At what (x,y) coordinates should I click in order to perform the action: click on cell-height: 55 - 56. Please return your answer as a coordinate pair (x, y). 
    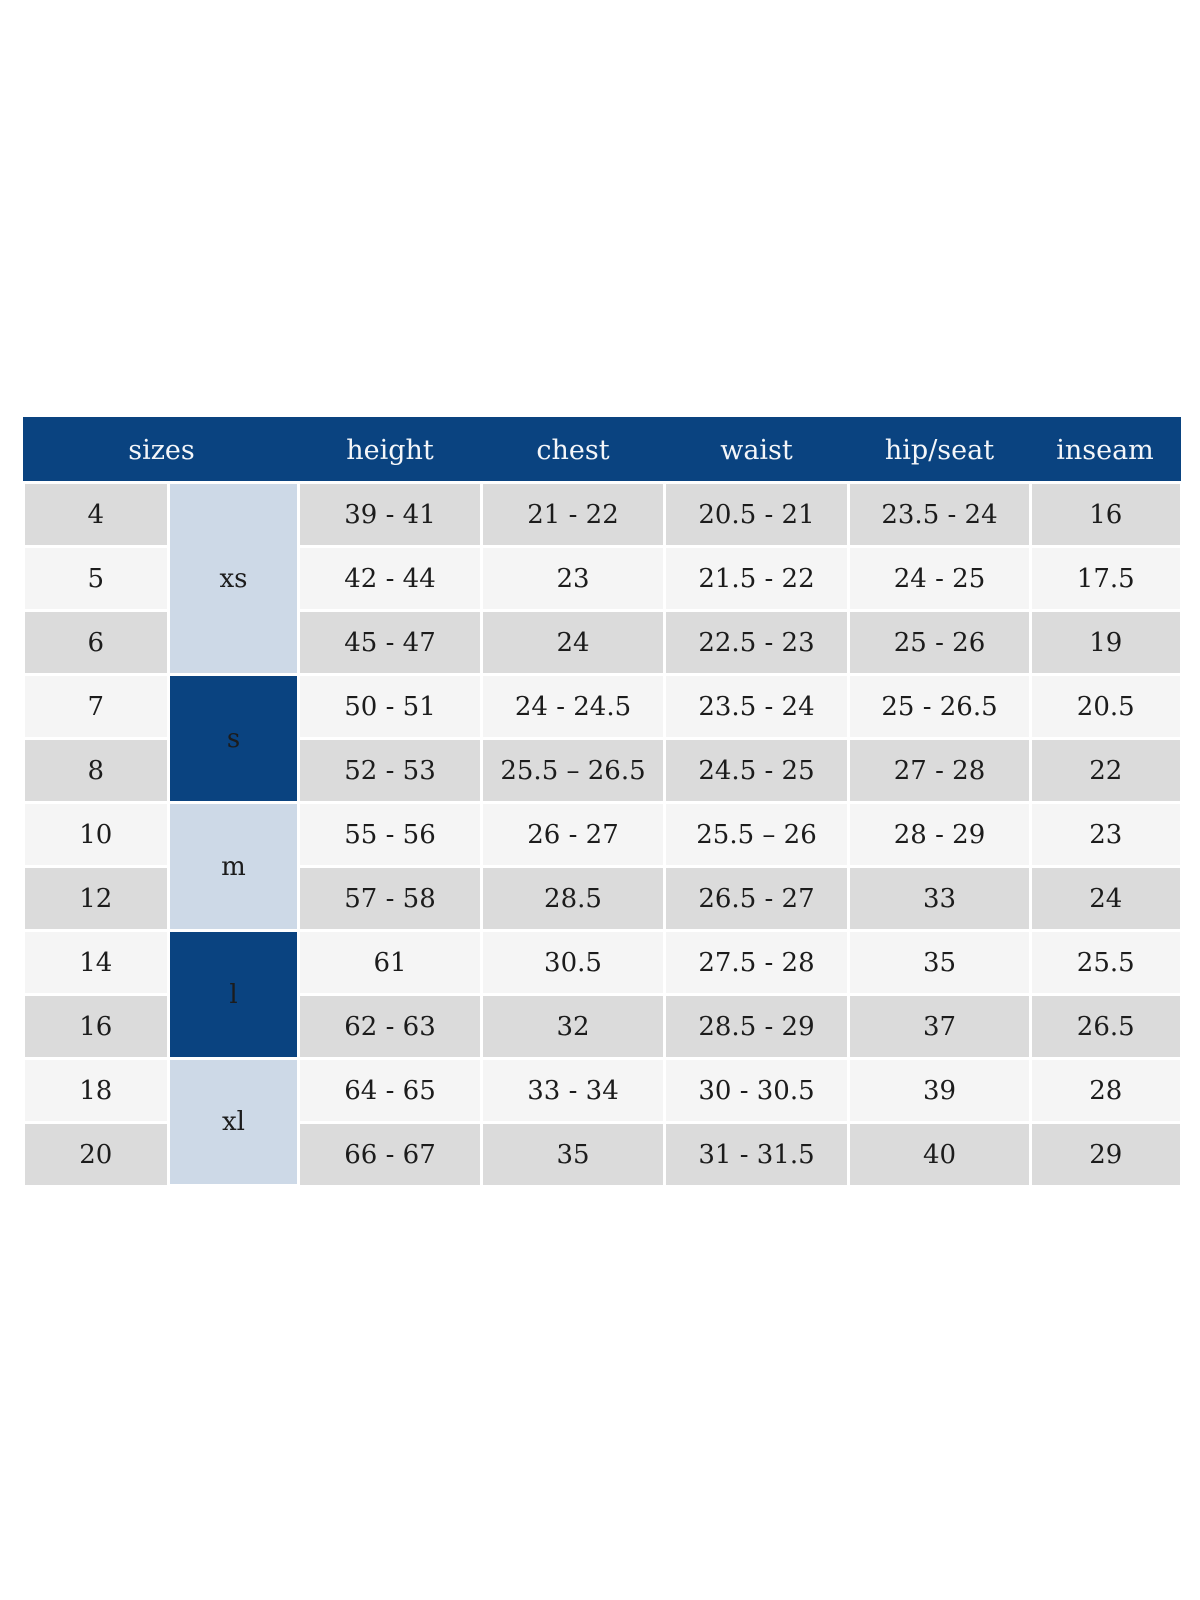
    Looking at the image, I should click on (390, 834).